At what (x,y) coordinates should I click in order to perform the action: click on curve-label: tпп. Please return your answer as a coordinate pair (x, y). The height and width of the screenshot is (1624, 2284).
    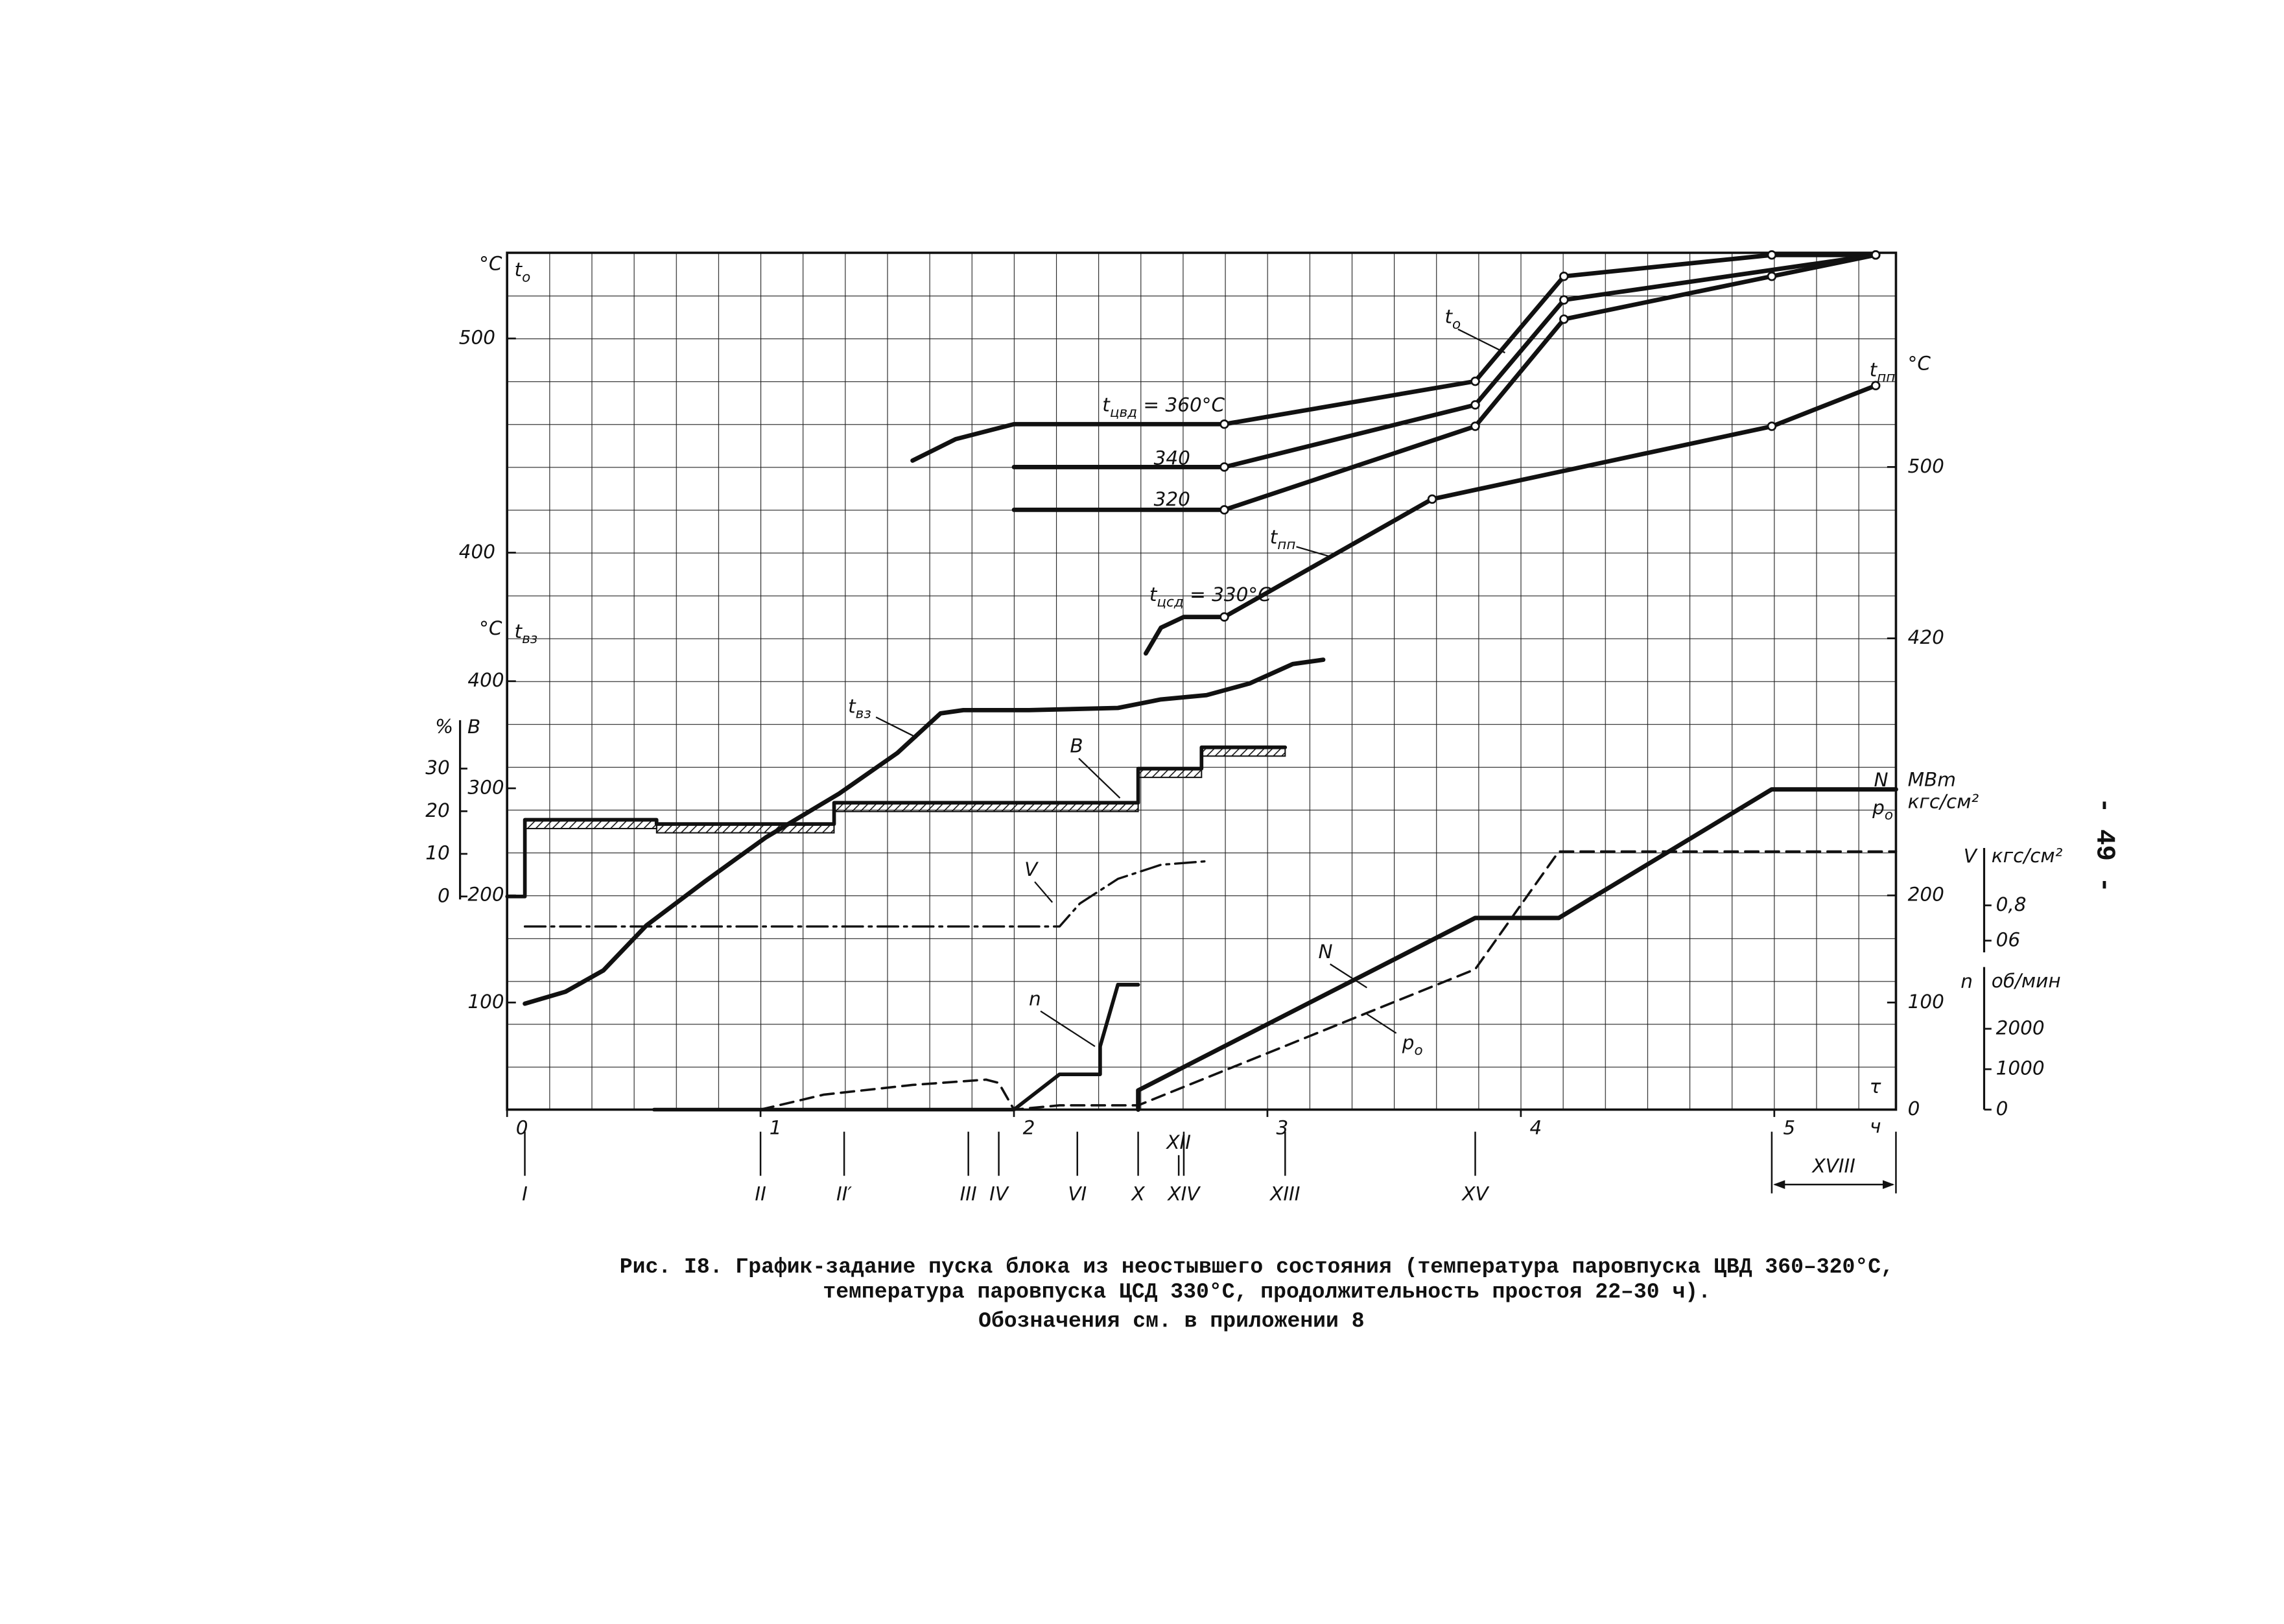
    Looking at the image, I should click on (1283, 539).